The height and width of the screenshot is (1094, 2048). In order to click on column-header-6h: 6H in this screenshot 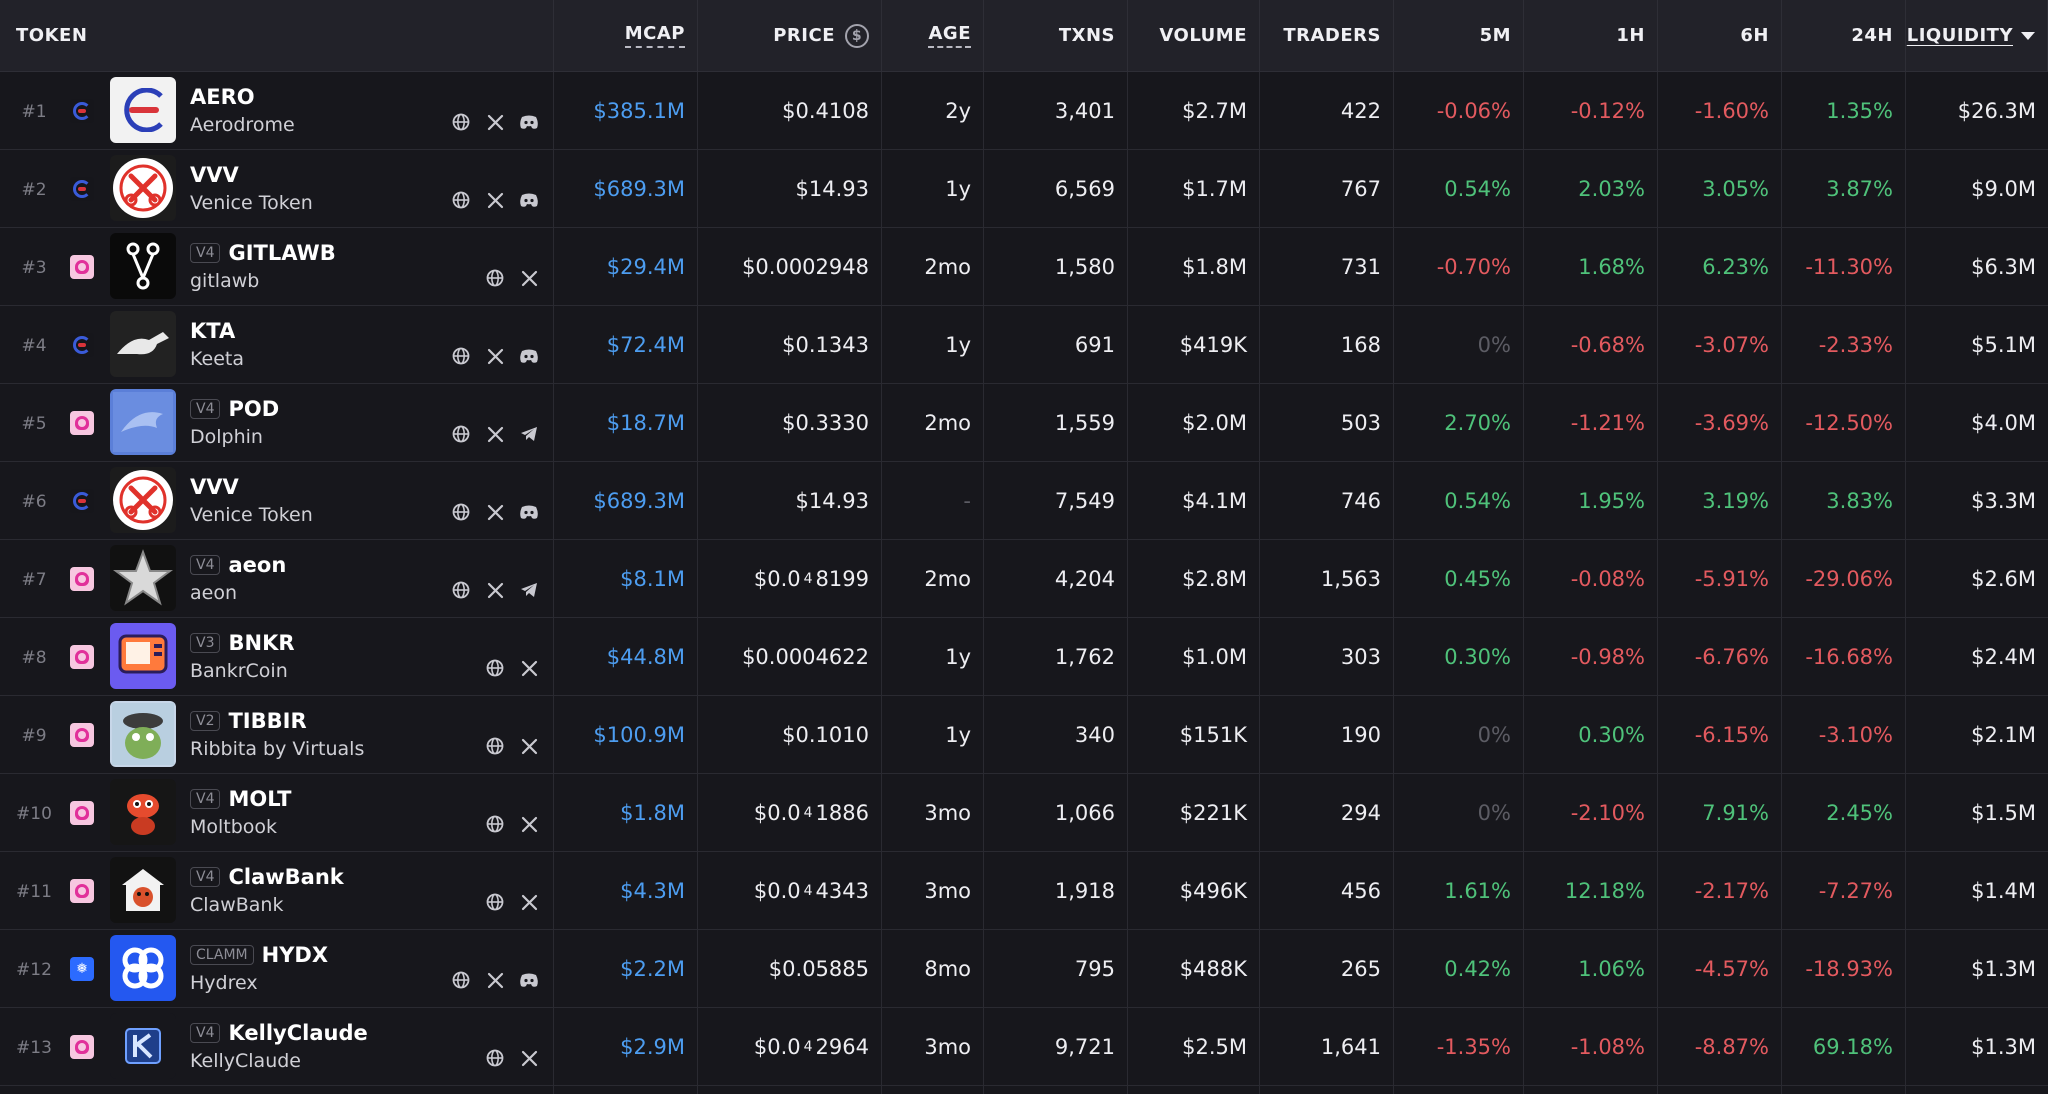, I will do `click(1720, 35)`.